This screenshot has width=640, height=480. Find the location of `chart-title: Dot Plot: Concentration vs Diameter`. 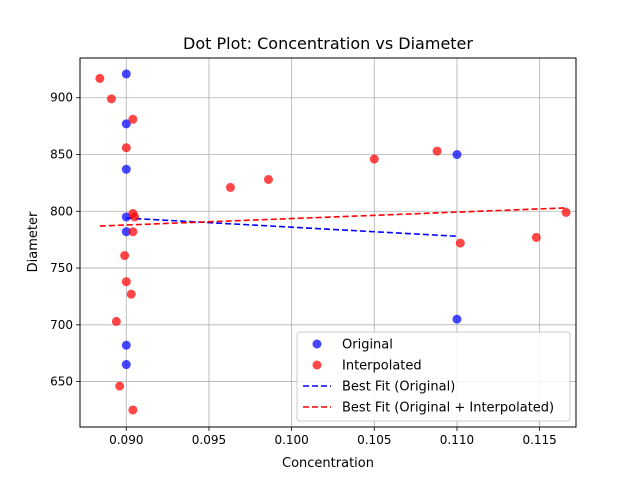

chart-title: Dot Plot: Concentration vs Diameter is located at coordinates (328, 43).